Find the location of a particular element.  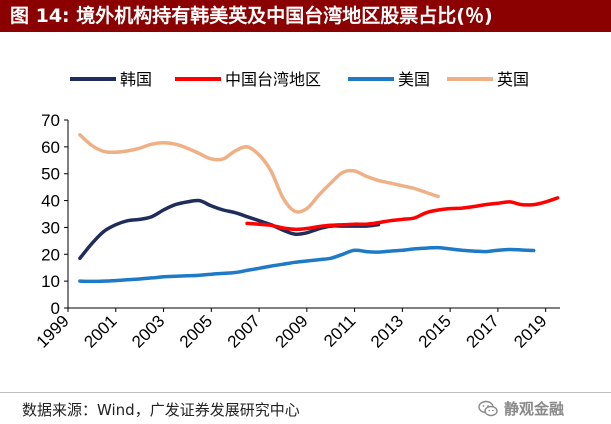

y-tick-label: 60 is located at coordinates (50, 147).